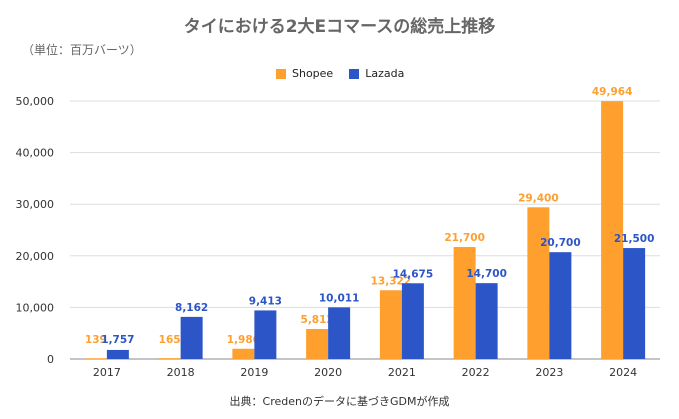 Image resolution: width=679 pixels, height=419 pixels. Describe the element at coordinates (623, 372) in the screenshot. I see `x-tick-label: 2024` at that location.